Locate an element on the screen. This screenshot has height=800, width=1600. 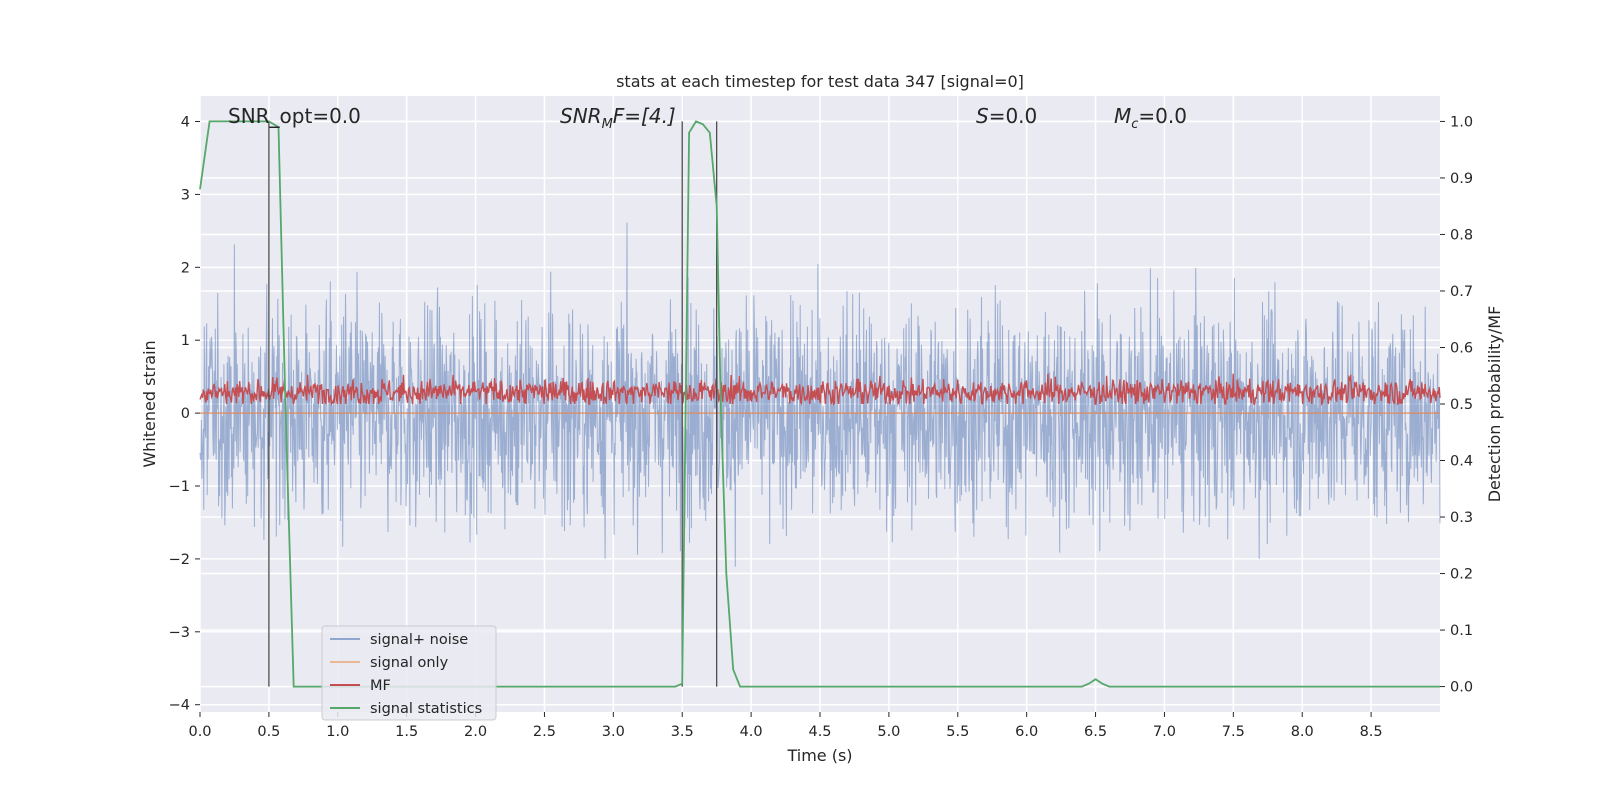
snr-mf-subscript: M is located at coordinates (607, 124).